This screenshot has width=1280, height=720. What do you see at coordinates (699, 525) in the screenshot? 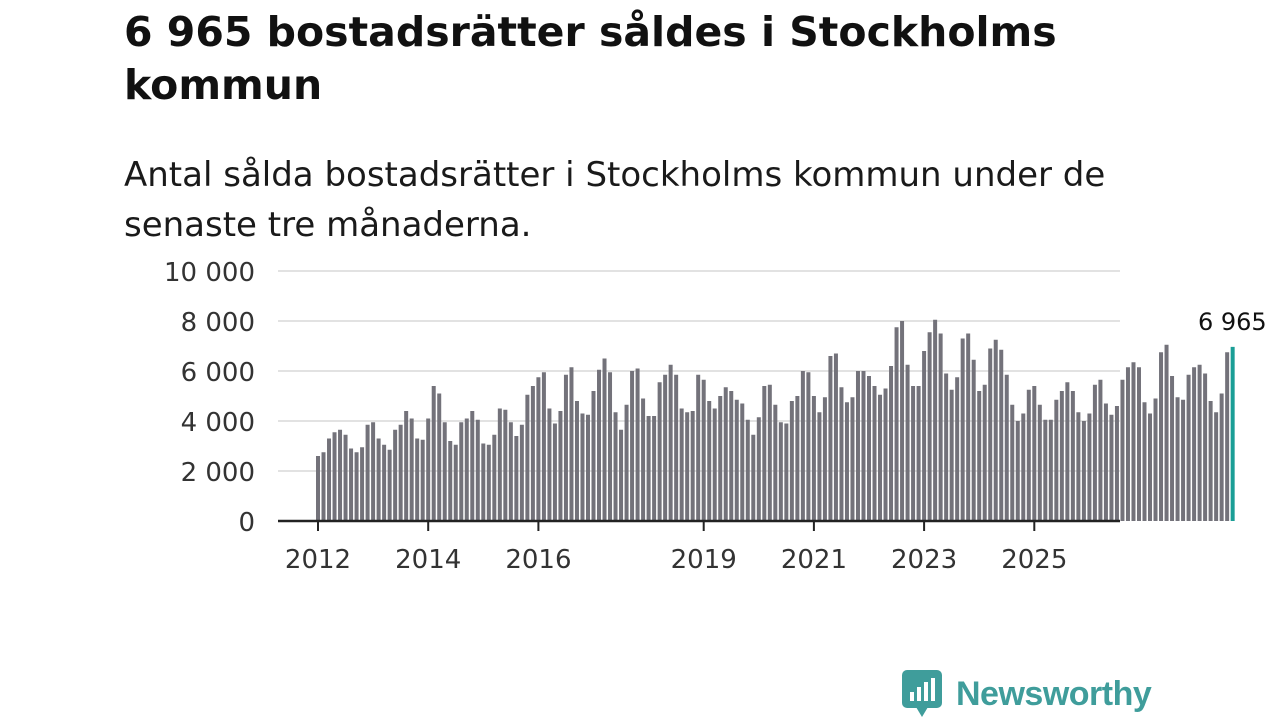
I see `axes` at bounding box center [699, 525].